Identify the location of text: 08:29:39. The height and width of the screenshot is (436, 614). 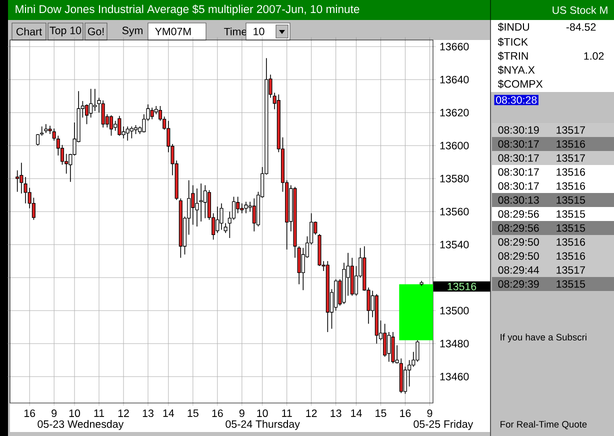
(518, 284).